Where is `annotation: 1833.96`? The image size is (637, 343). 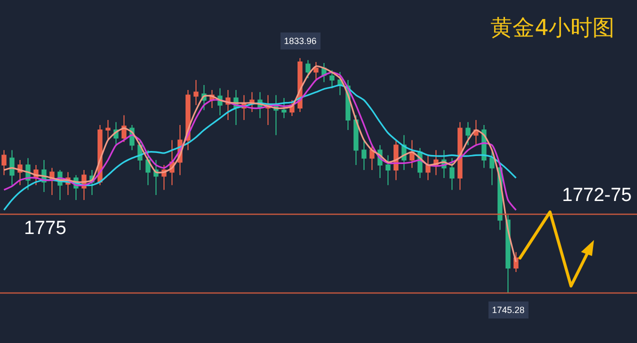 annotation: 1833.96 is located at coordinates (300, 41).